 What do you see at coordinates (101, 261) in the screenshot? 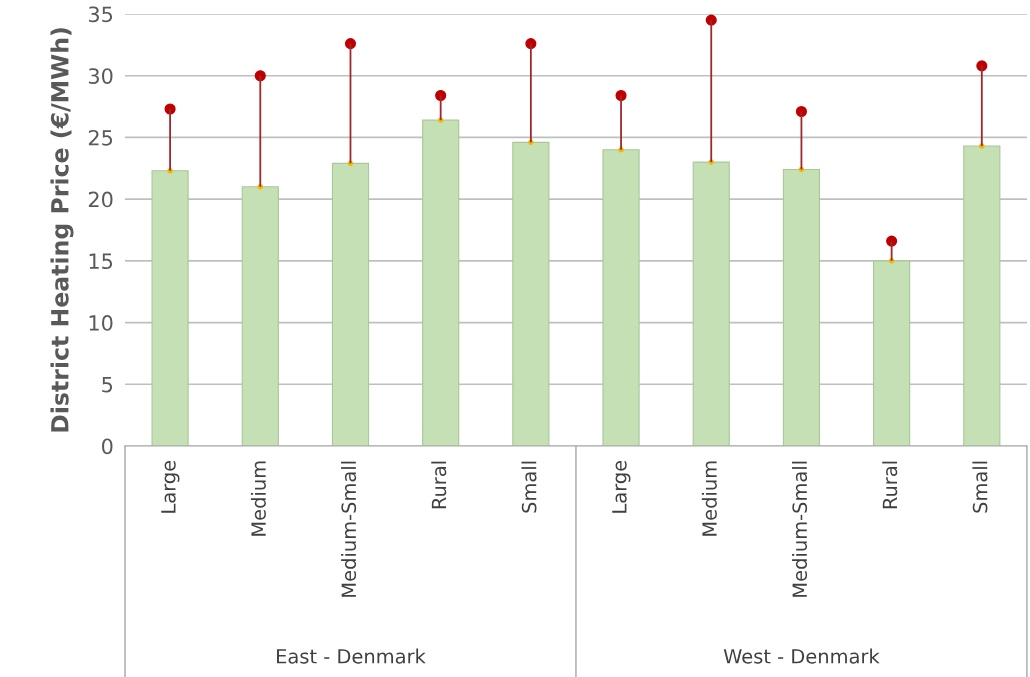
I see `y-tick-label: 15` at bounding box center [101, 261].